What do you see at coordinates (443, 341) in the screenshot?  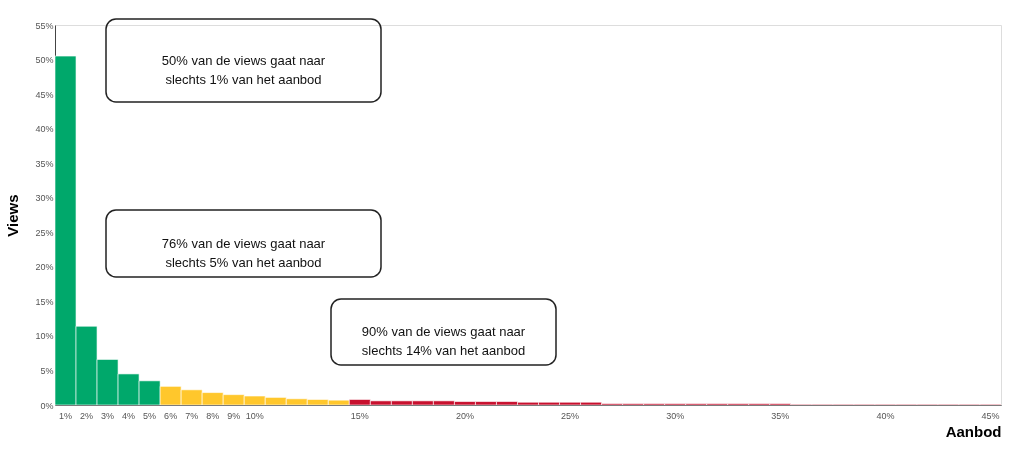 I see `annotation: 90% van de views gaat naar slechts 14% van het aanbod` at bounding box center [443, 341].